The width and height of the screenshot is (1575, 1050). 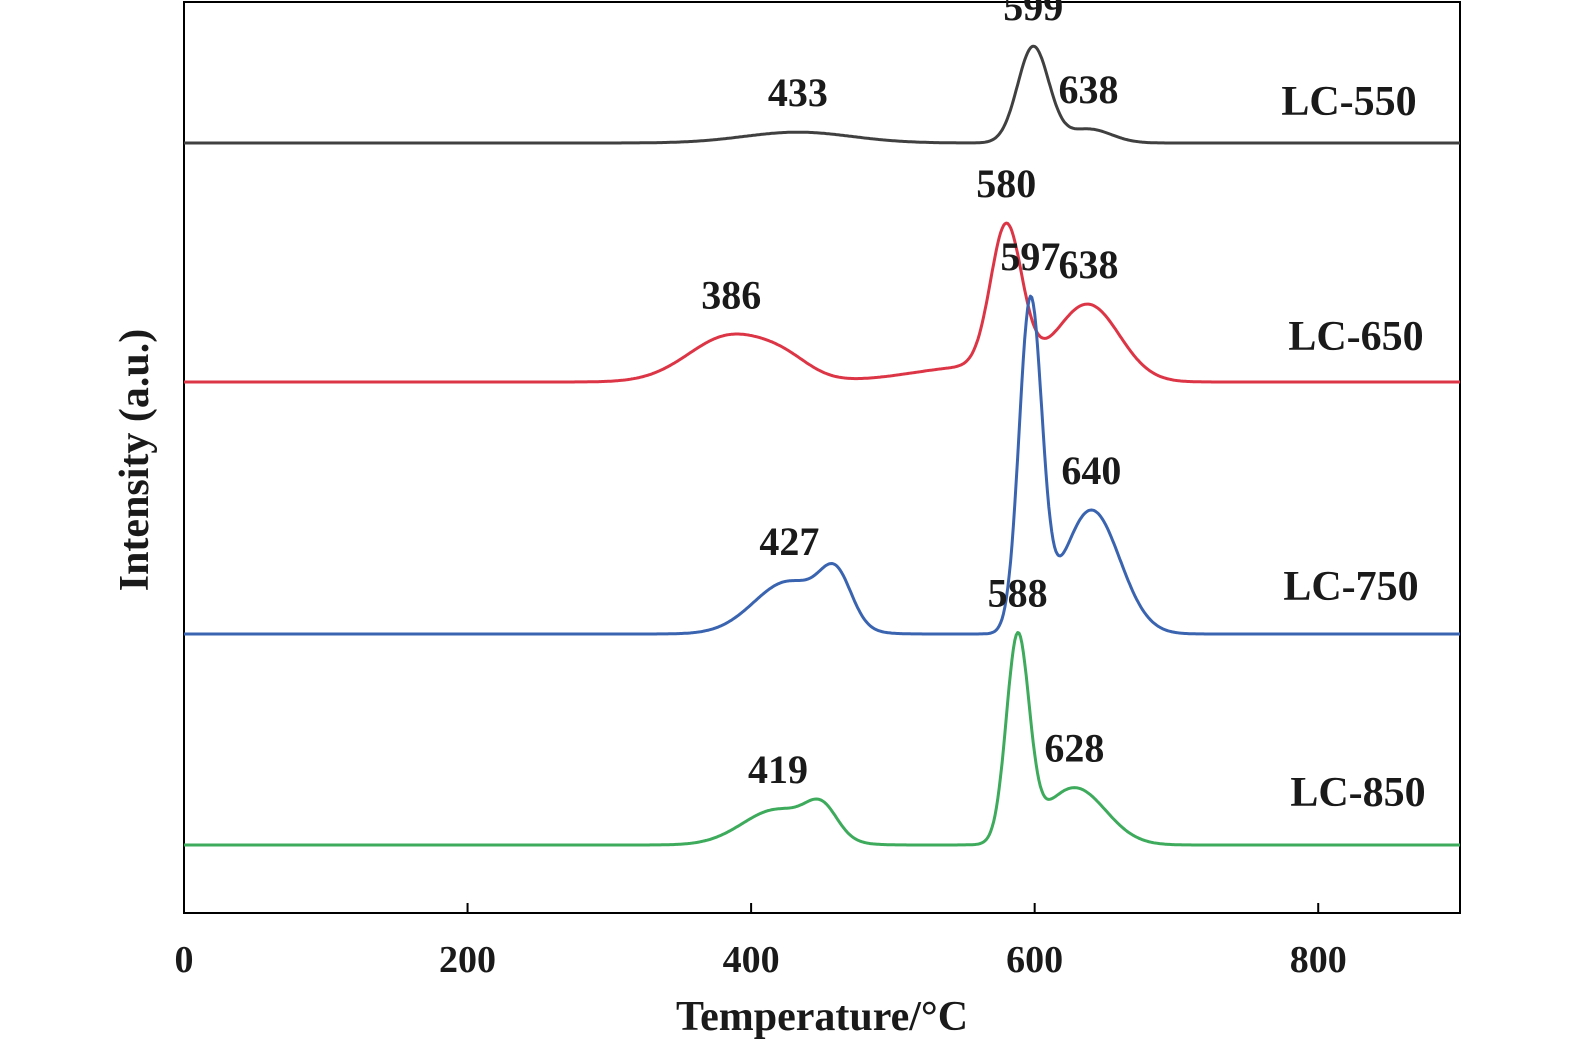 I want to click on peak-label-lc-750-597: 597, so click(x=1030, y=256).